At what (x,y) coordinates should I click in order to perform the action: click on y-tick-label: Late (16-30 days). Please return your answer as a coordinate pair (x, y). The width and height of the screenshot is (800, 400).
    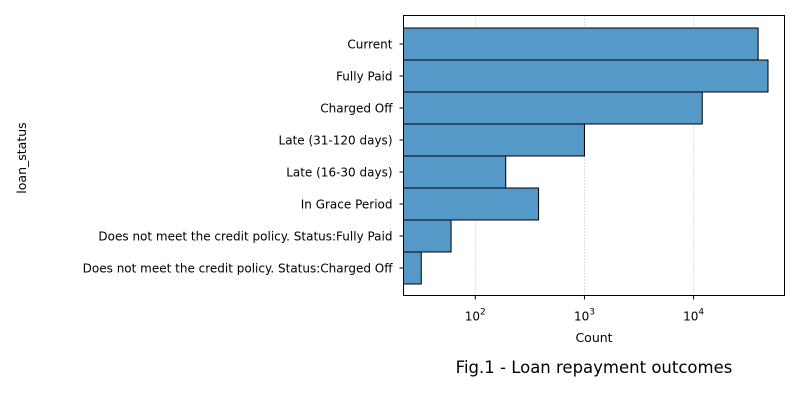
    Looking at the image, I should click on (339, 173).